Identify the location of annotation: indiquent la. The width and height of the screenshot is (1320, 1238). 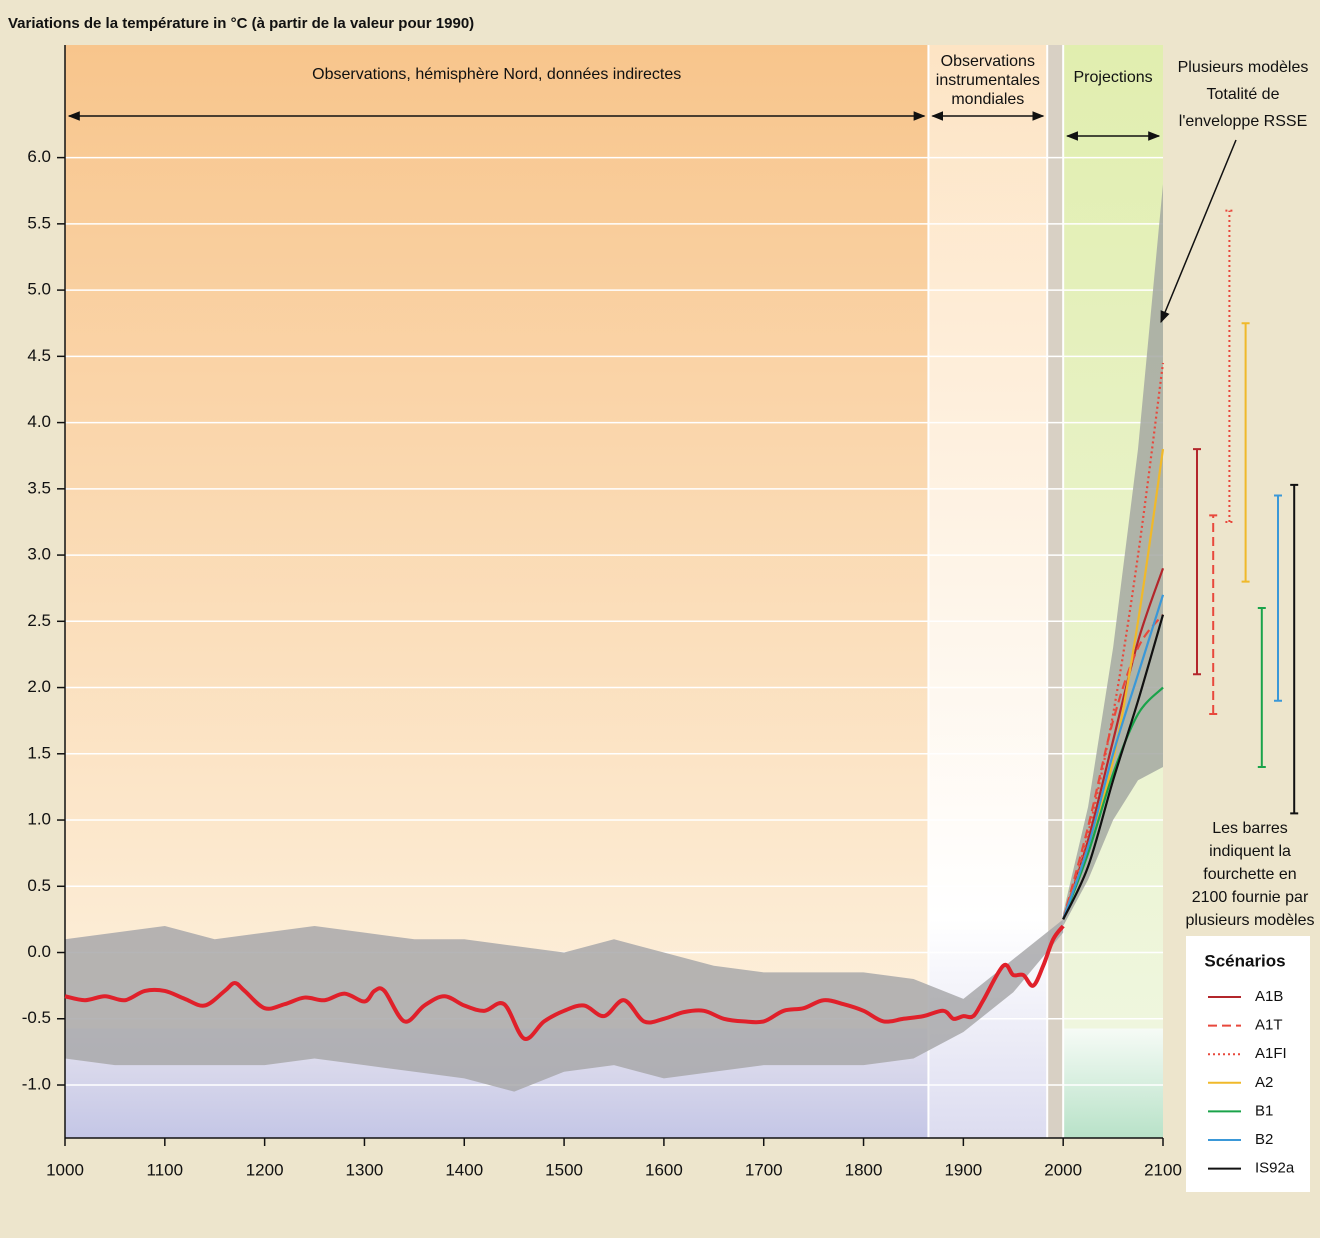
(1250, 851).